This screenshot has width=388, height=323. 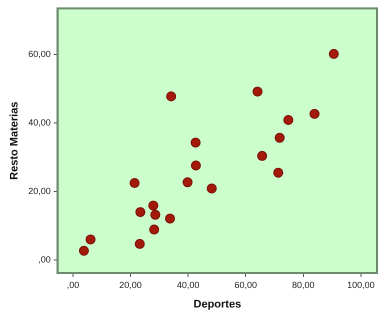 What do you see at coordinates (130, 285) in the screenshot?
I see `x-tick-label: 20,00` at bounding box center [130, 285].